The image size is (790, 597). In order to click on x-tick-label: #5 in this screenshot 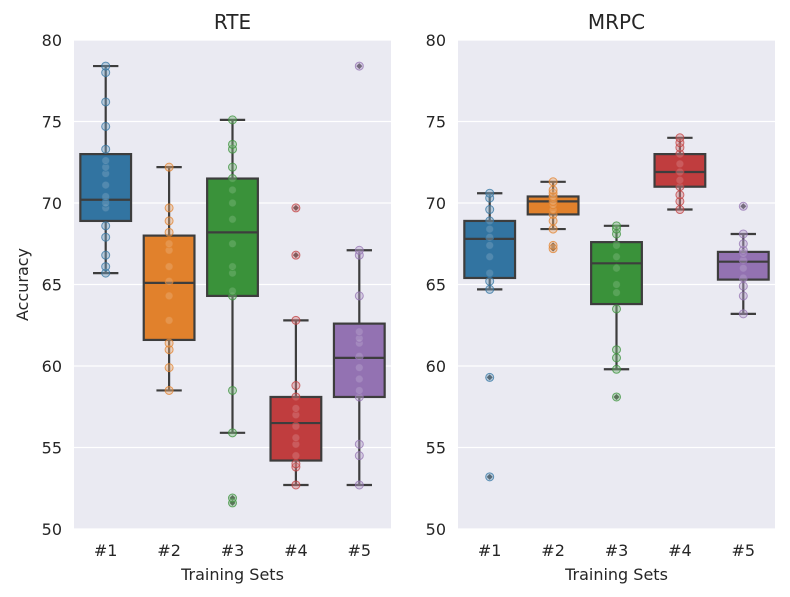, I will do `click(744, 550)`.